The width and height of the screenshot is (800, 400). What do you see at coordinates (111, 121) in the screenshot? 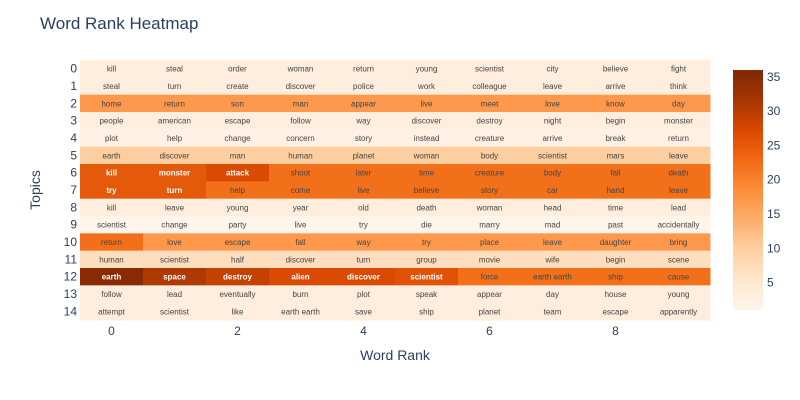
I see `cell-word-label: people` at bounding box center [111, 121].